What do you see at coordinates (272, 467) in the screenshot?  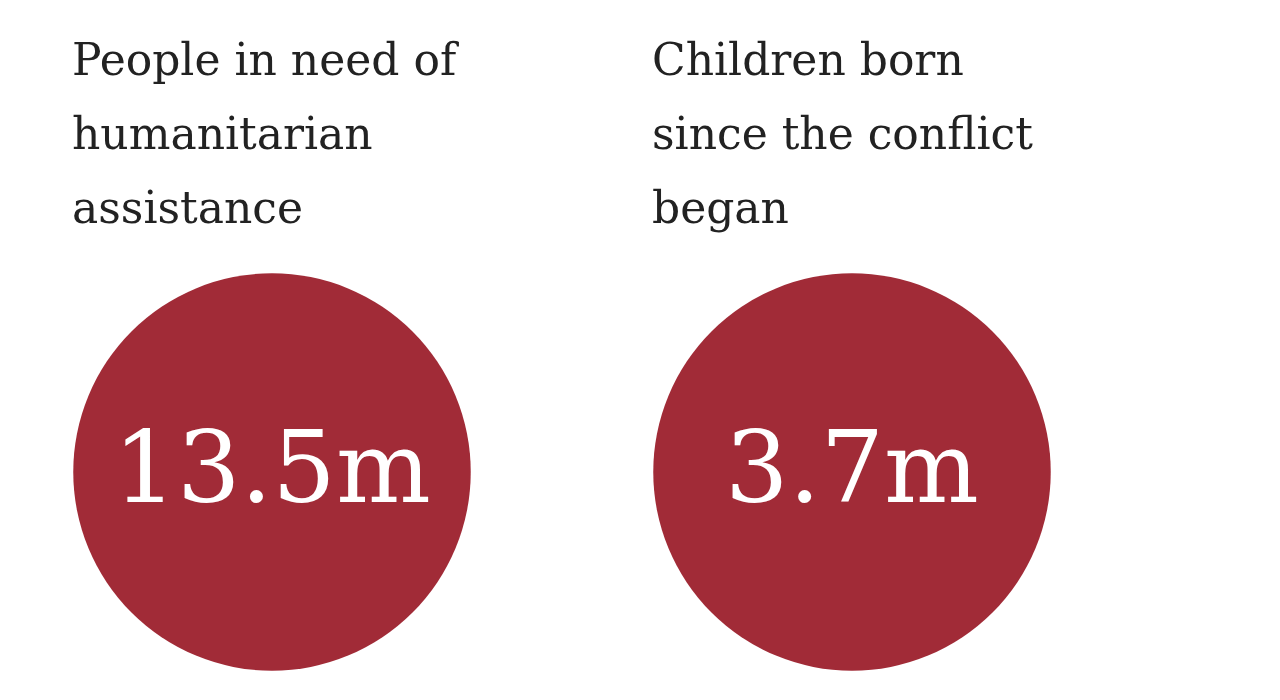 I see `data-label: 13.5m` at bounding box center [272, 467].